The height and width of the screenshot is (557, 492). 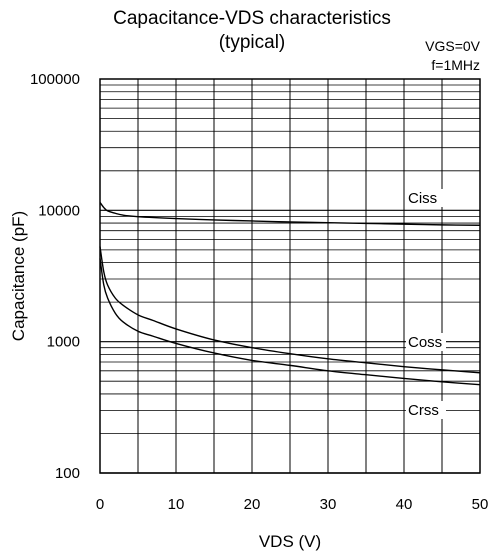 I want to click on x-tick-label: 10, so click(x=176, y=504).